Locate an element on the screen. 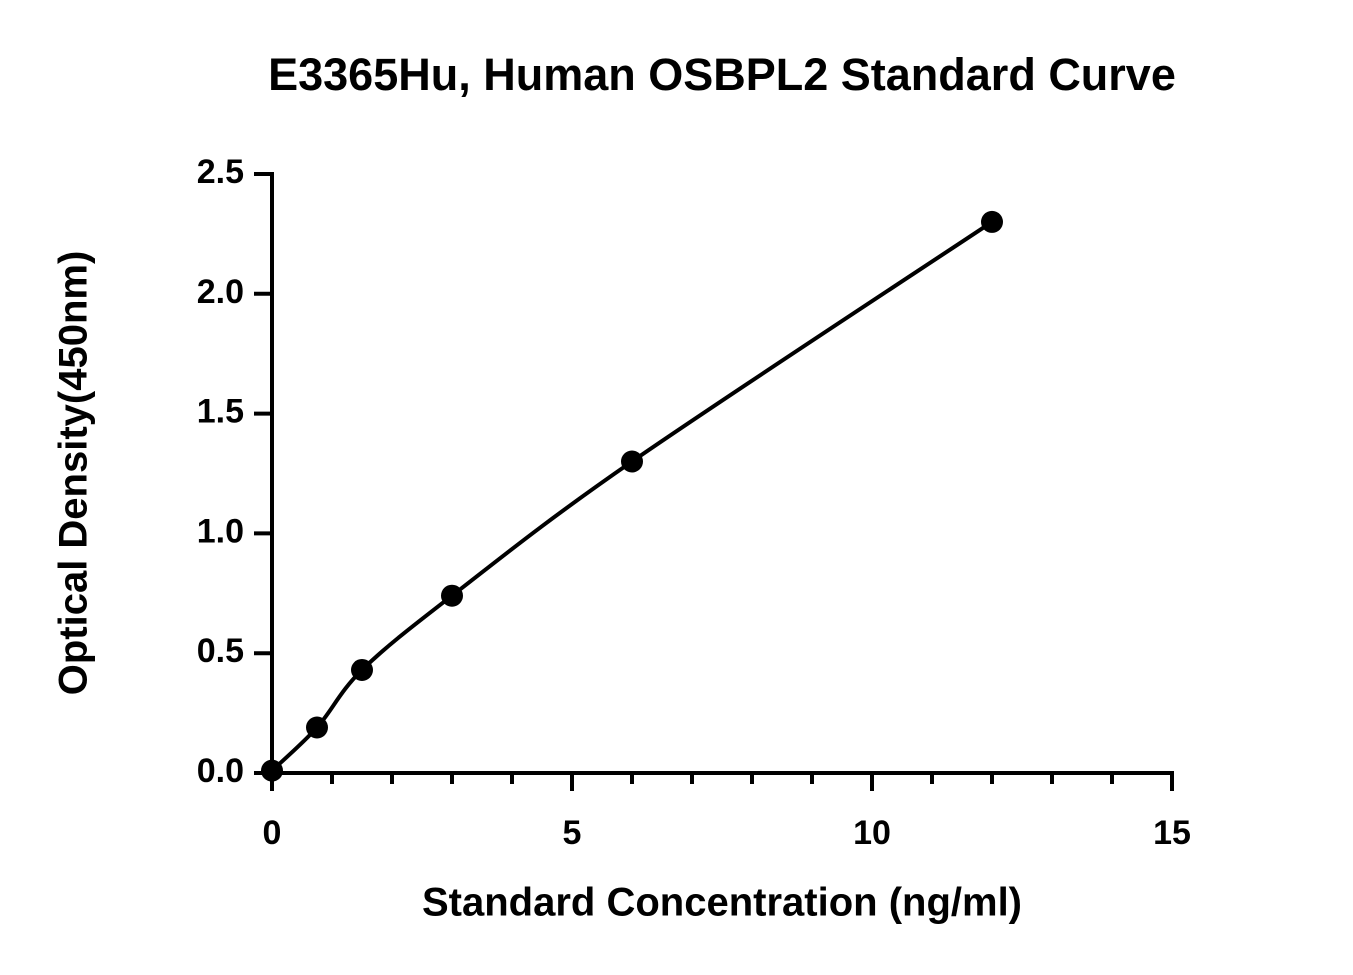 The height and width of the screenshot is (975, 1353). chart-title: E3365Hu, Human OSBPL2 Standard Curve is located at coordinates (722, 74).